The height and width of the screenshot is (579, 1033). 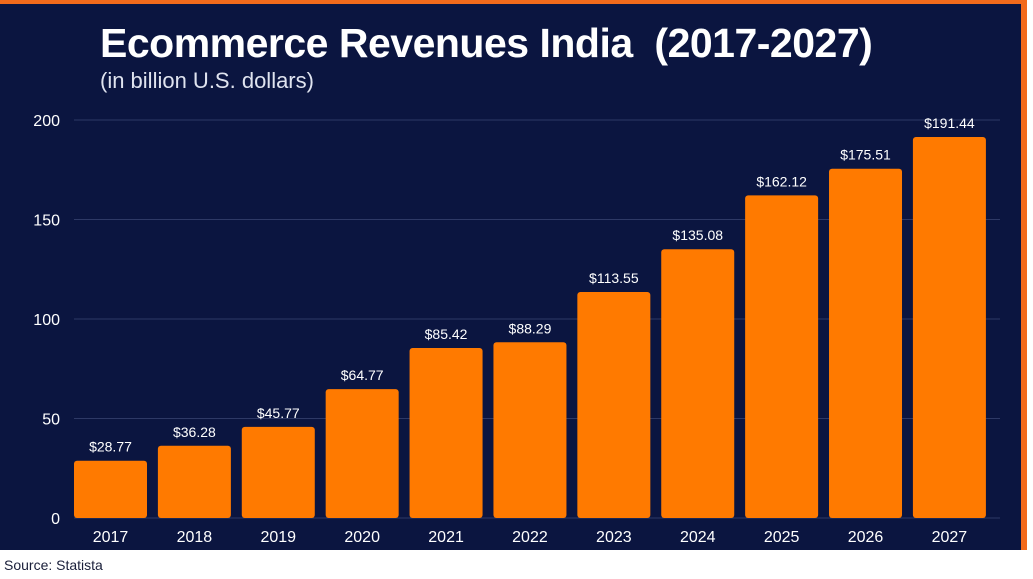 What do you see at coordinates (446, 334) in the screenshot?
I see `data-label: $85.42` at bounding box center [446, 334].